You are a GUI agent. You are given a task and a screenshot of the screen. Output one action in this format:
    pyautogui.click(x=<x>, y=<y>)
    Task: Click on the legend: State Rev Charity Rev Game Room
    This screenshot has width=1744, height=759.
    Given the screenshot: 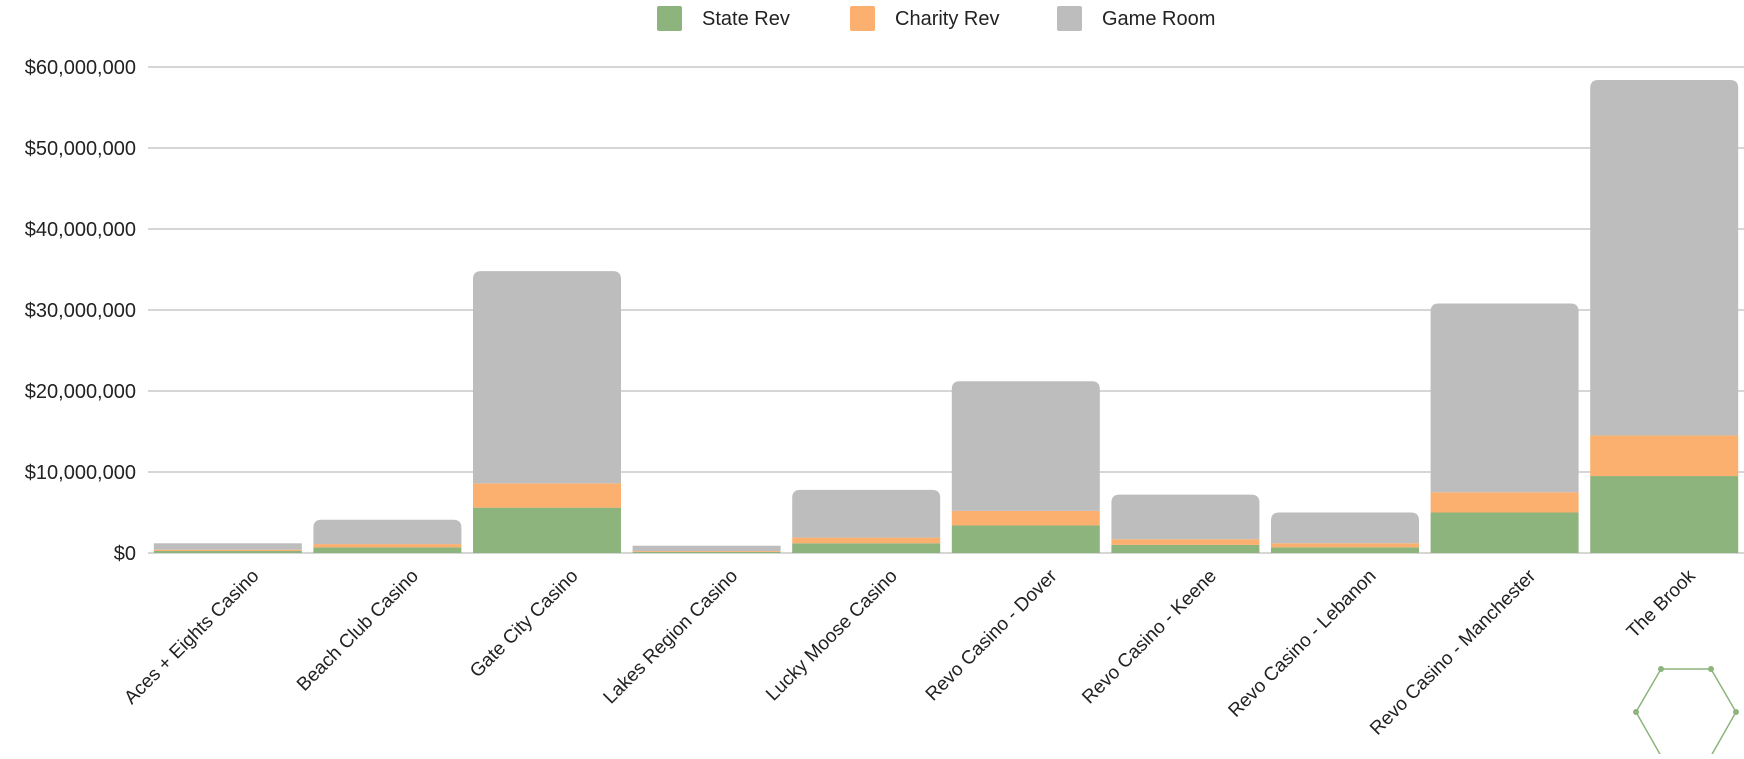 What is the action you would take?
    pyautogui.click(x=936, y=18)
    